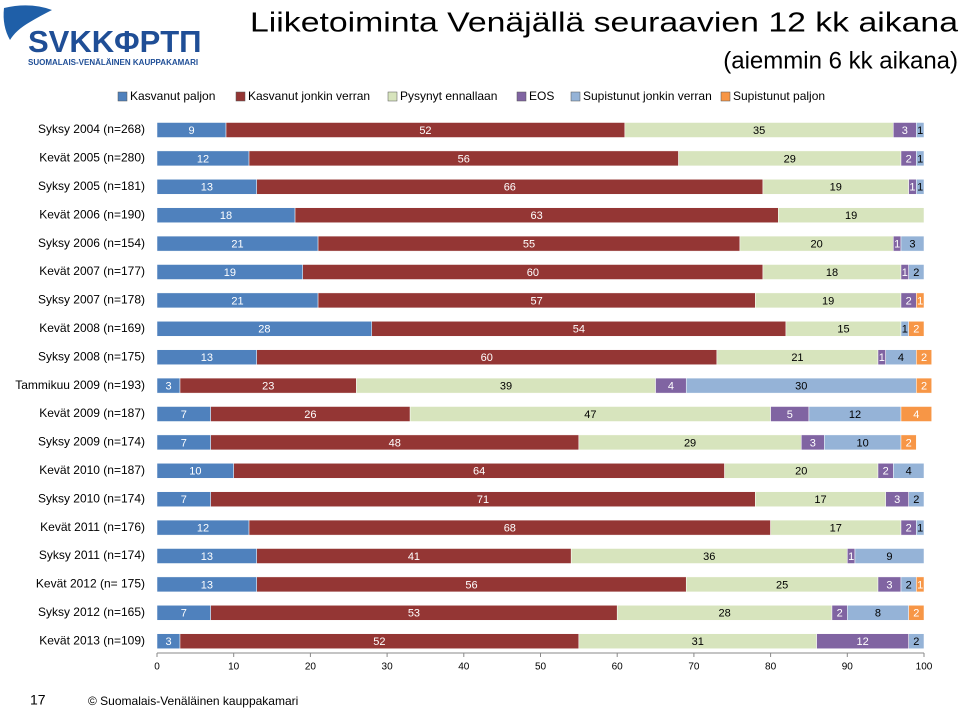  Describe the element at coordinates (618, 667) in the screenshot. I see `x-tick-label: 60` at that location.